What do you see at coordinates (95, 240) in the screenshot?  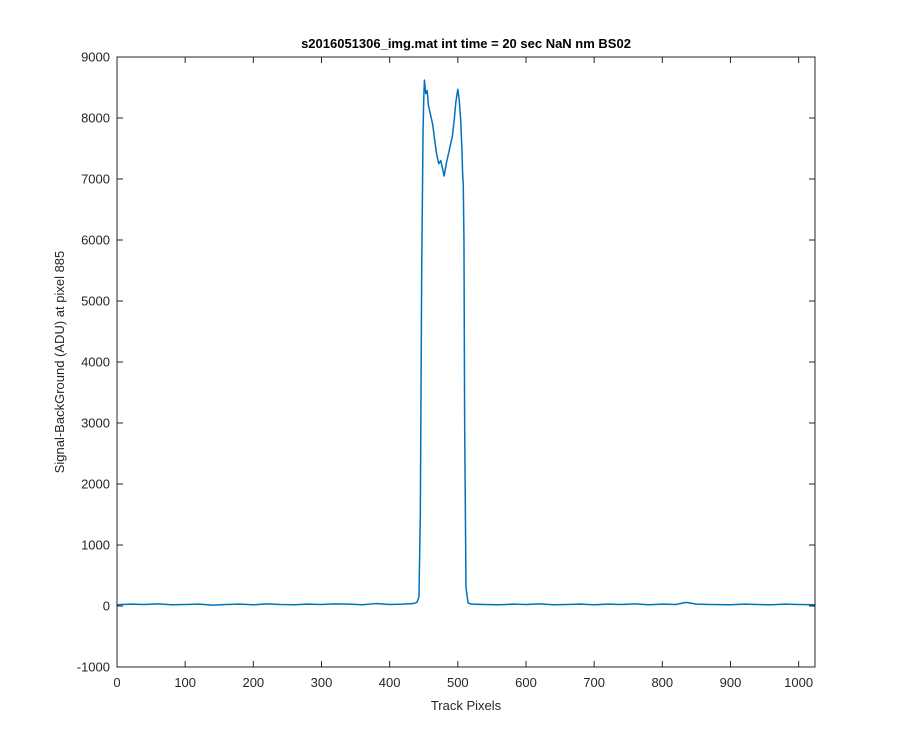 I see `y-tick-label: 6000` at bounding box center [95, 240].